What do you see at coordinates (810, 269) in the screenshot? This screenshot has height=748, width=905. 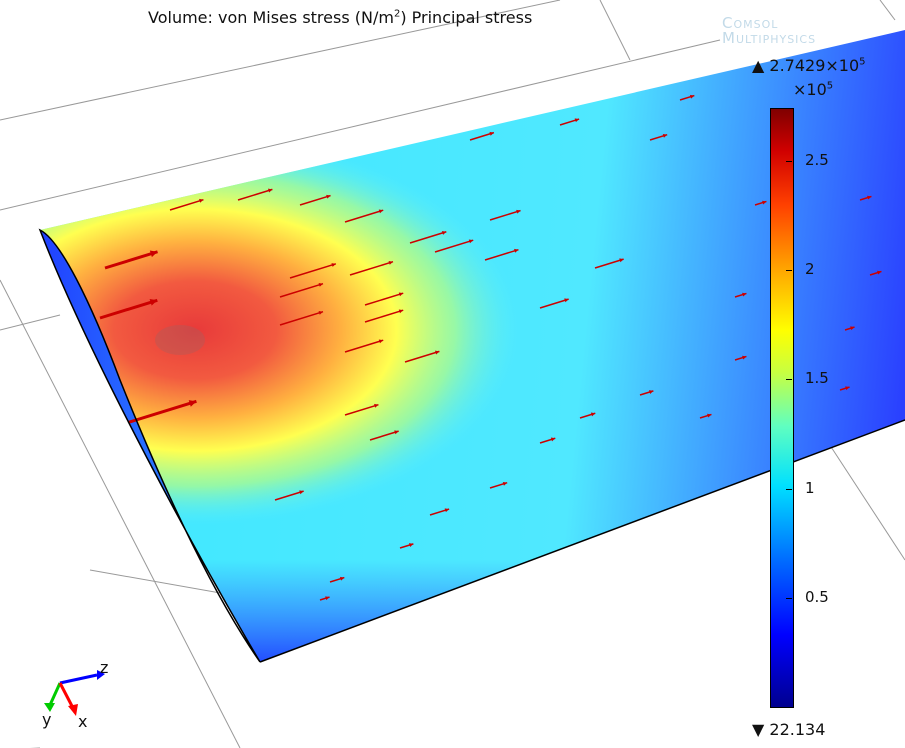 I see `colorbar-tick-label: 2` at bounding box center [810, 269].